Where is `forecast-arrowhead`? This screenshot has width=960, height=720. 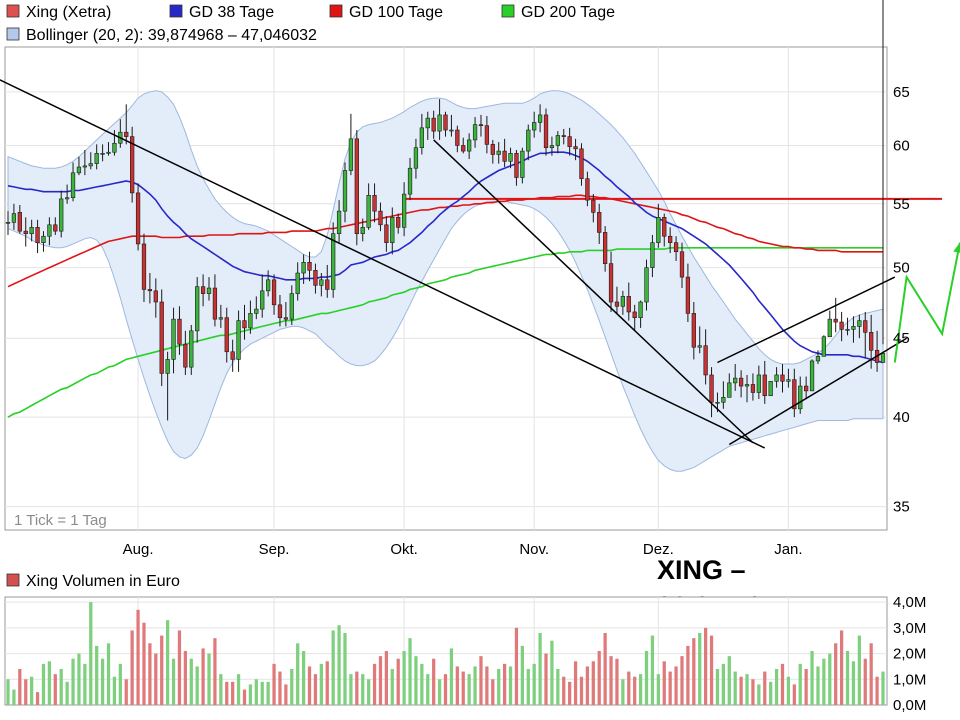
forecast-arrowhead is located at coordinates (956, 247).